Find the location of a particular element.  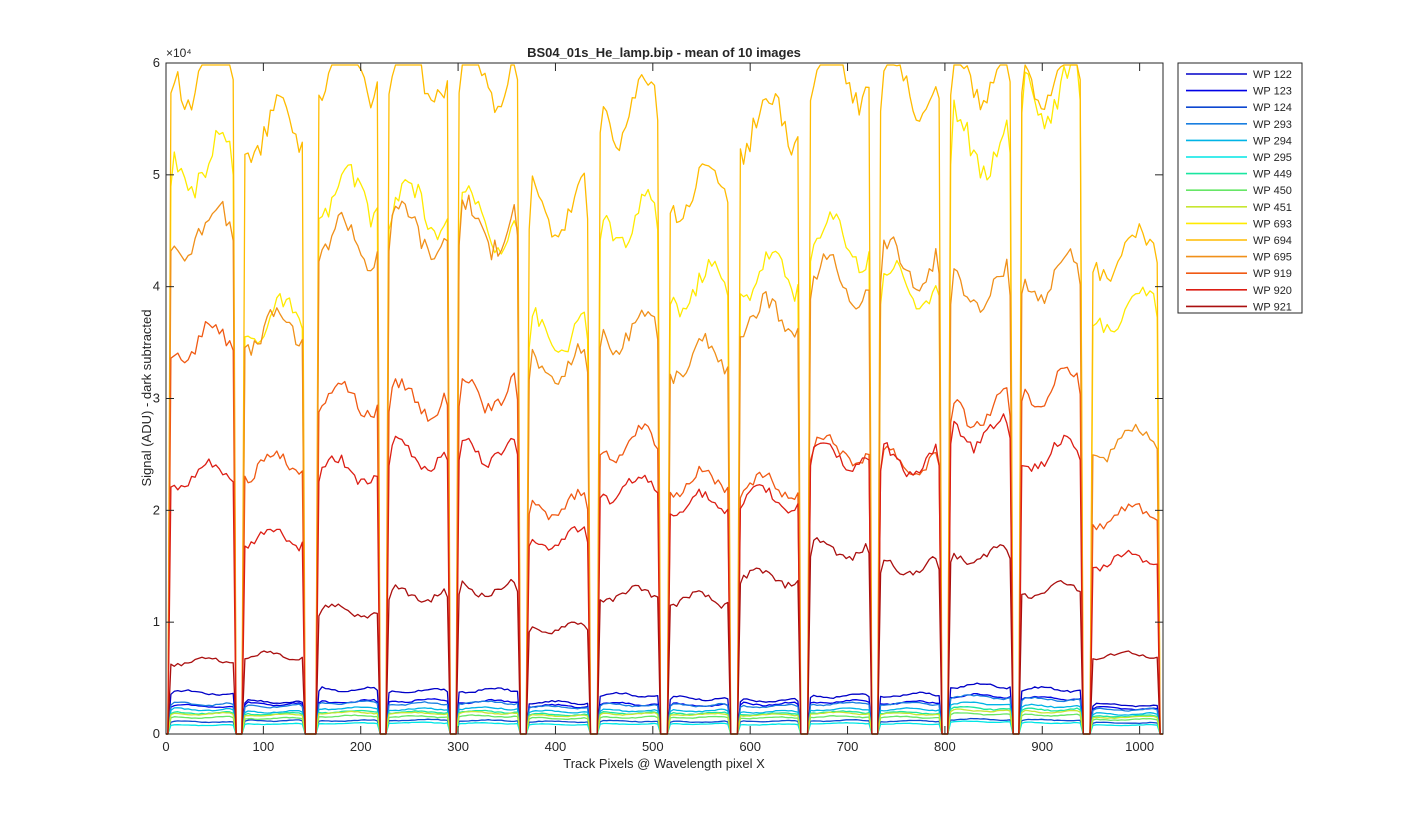

x-tick-label: 200 is located at coordinates (361, 746).